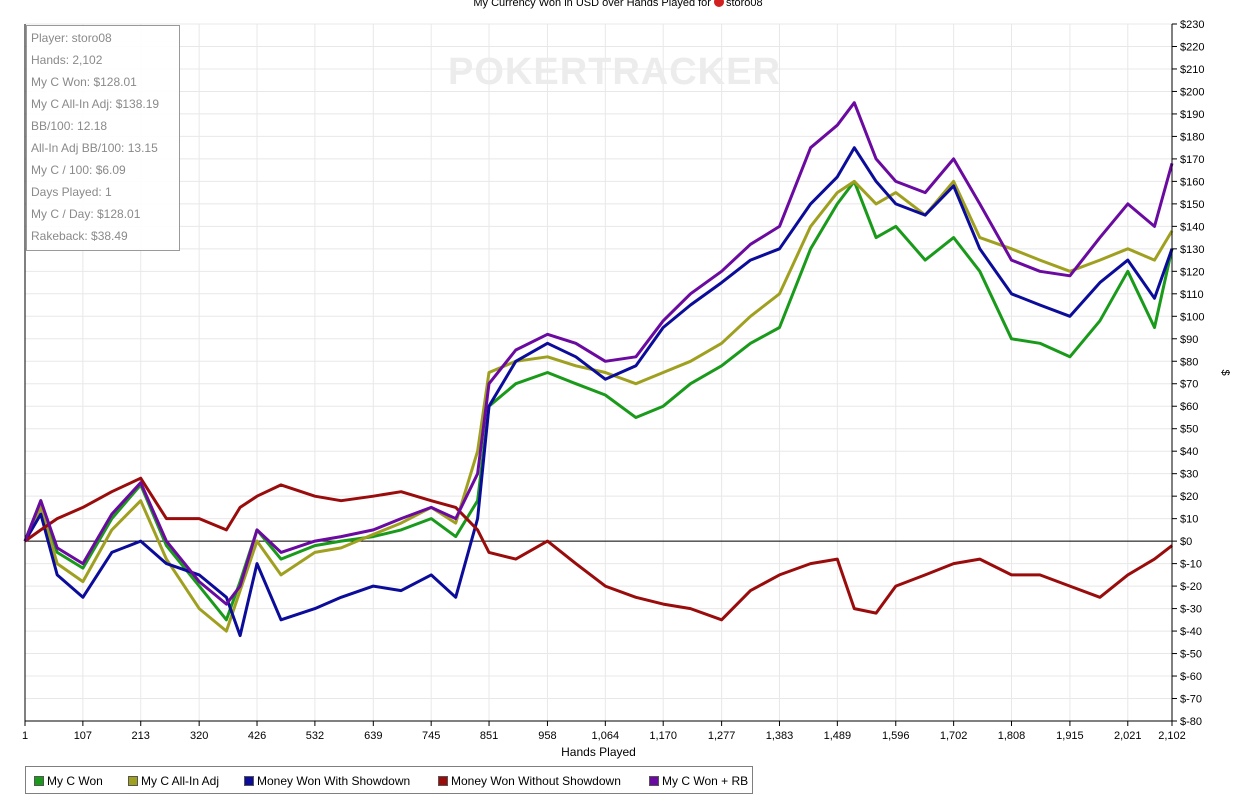  What do you see at coordinates (614, 72) in the screenshot?
I see `pokertracker-watermark: POKERTRACKER` at bounding box center [614, 72].